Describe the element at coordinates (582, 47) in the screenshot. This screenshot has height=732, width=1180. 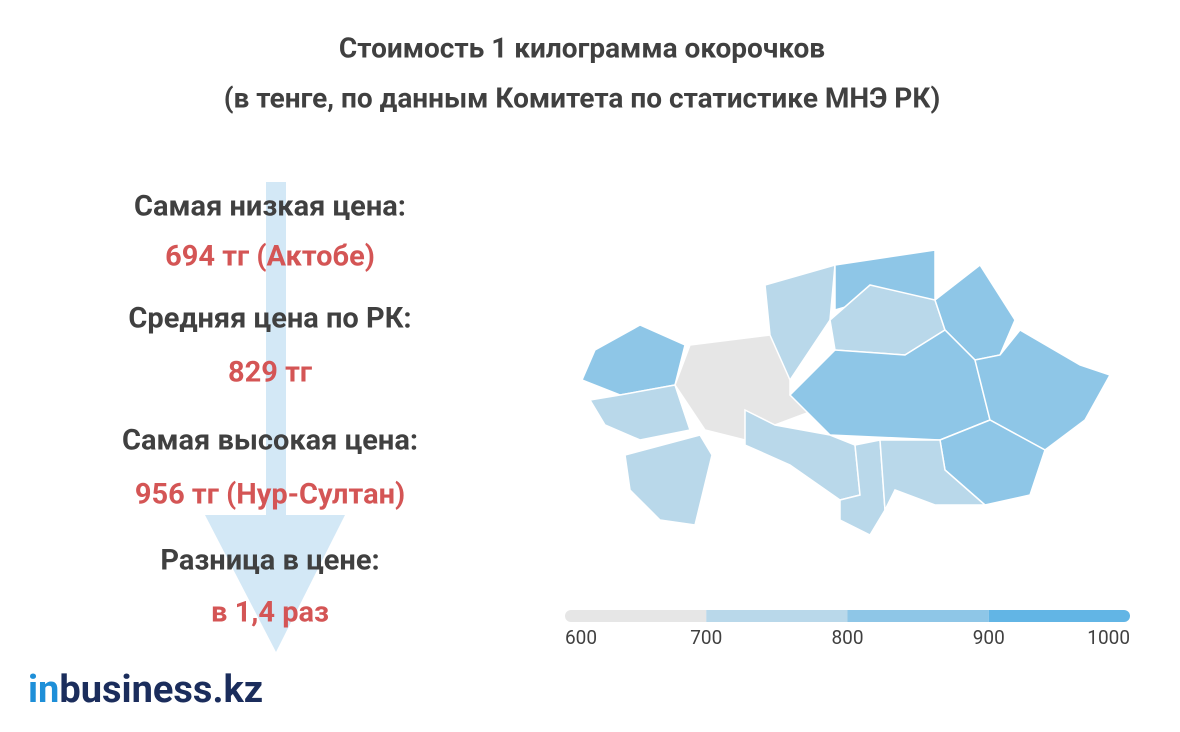
I see `title: Стоимость 1 килограмма окорочков` at that location.